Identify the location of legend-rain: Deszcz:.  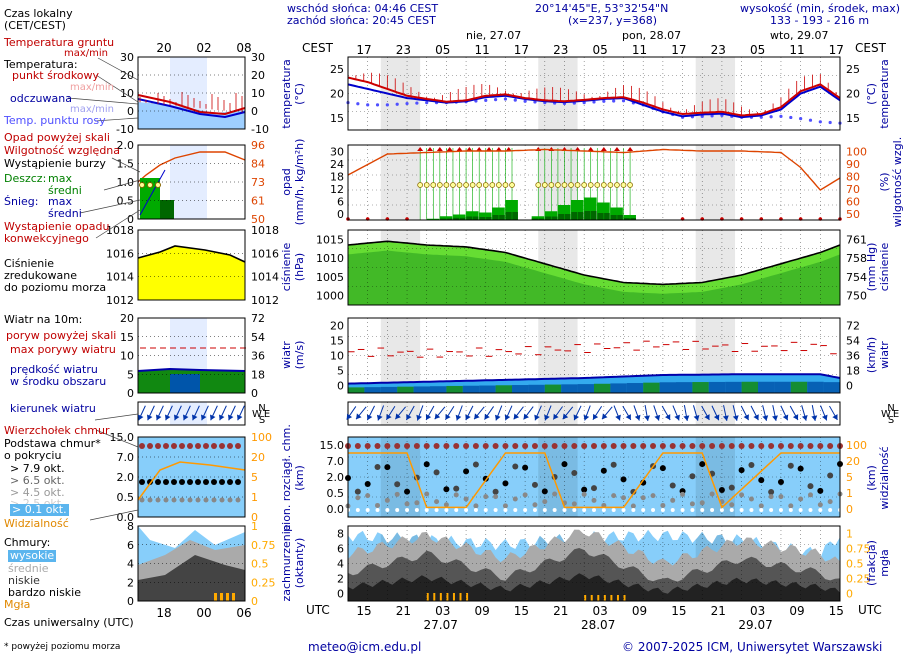
(25, 178).